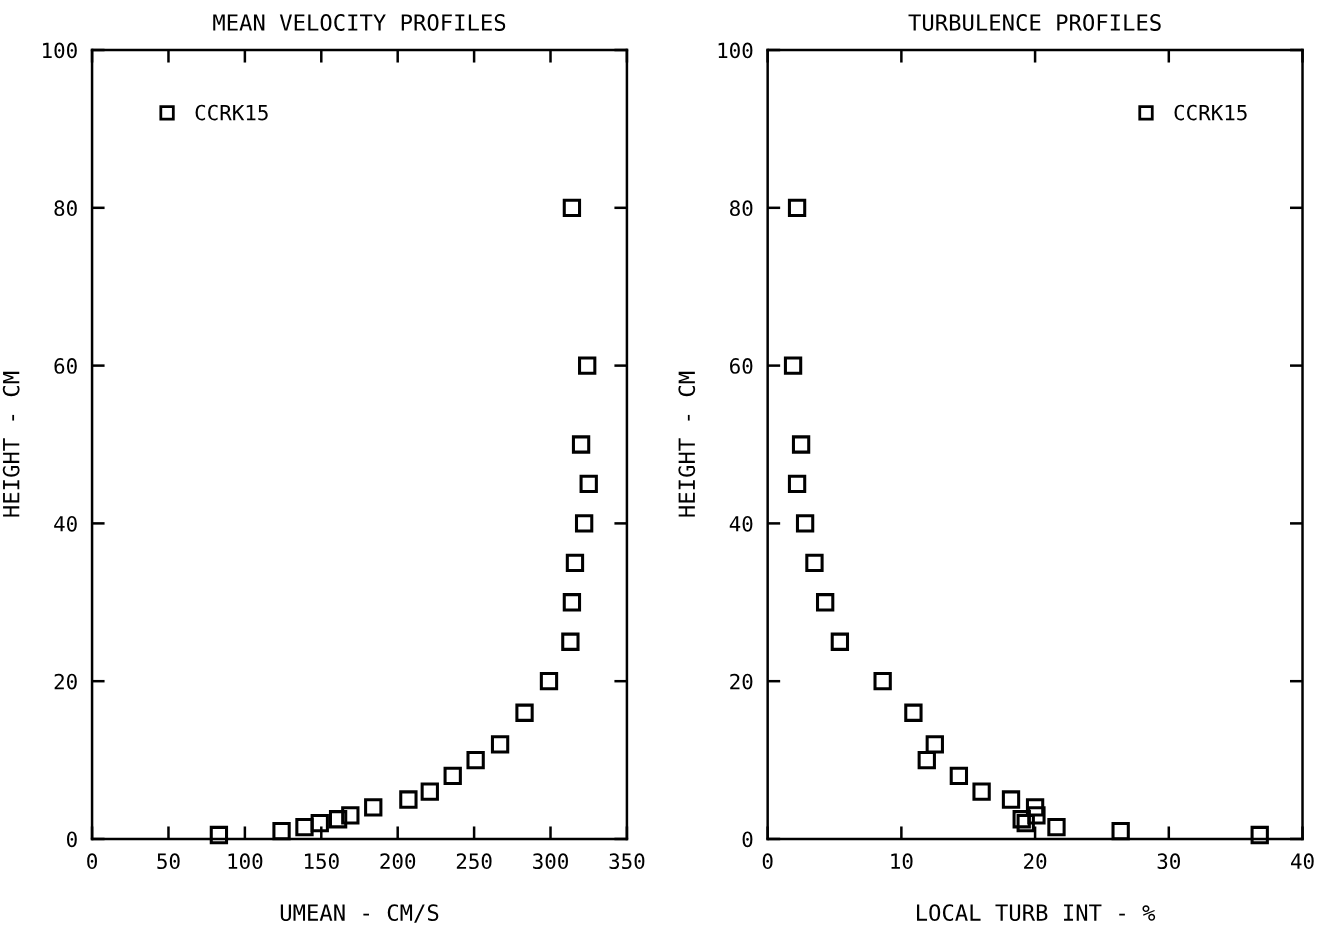 This screenshot has height=935, width=1319. I want to click on x-tick-label: 350, so click(627, 861).